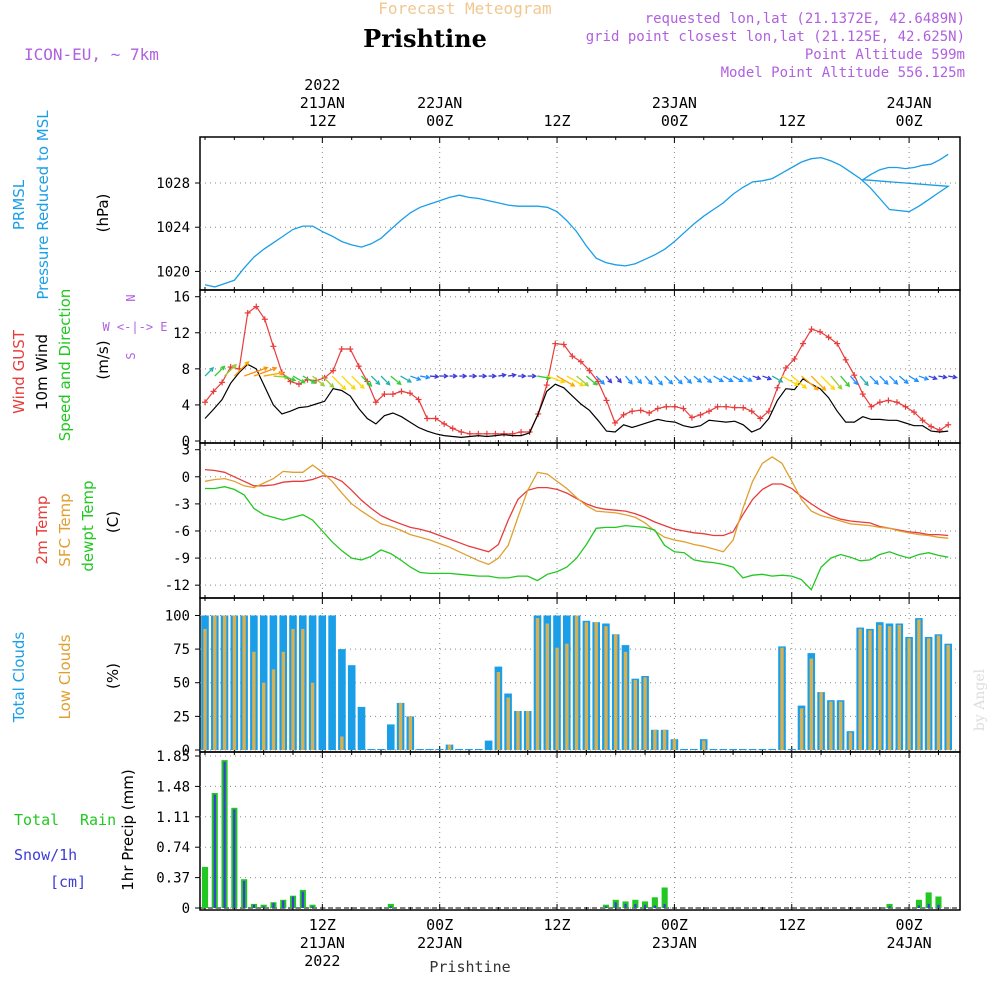 This screenshot has height=1000, width=1000. What do you see at coordinates (186, 442) in the screenshot?
I see `ytick-label-wind: 0` at bounding box center [186, 442].